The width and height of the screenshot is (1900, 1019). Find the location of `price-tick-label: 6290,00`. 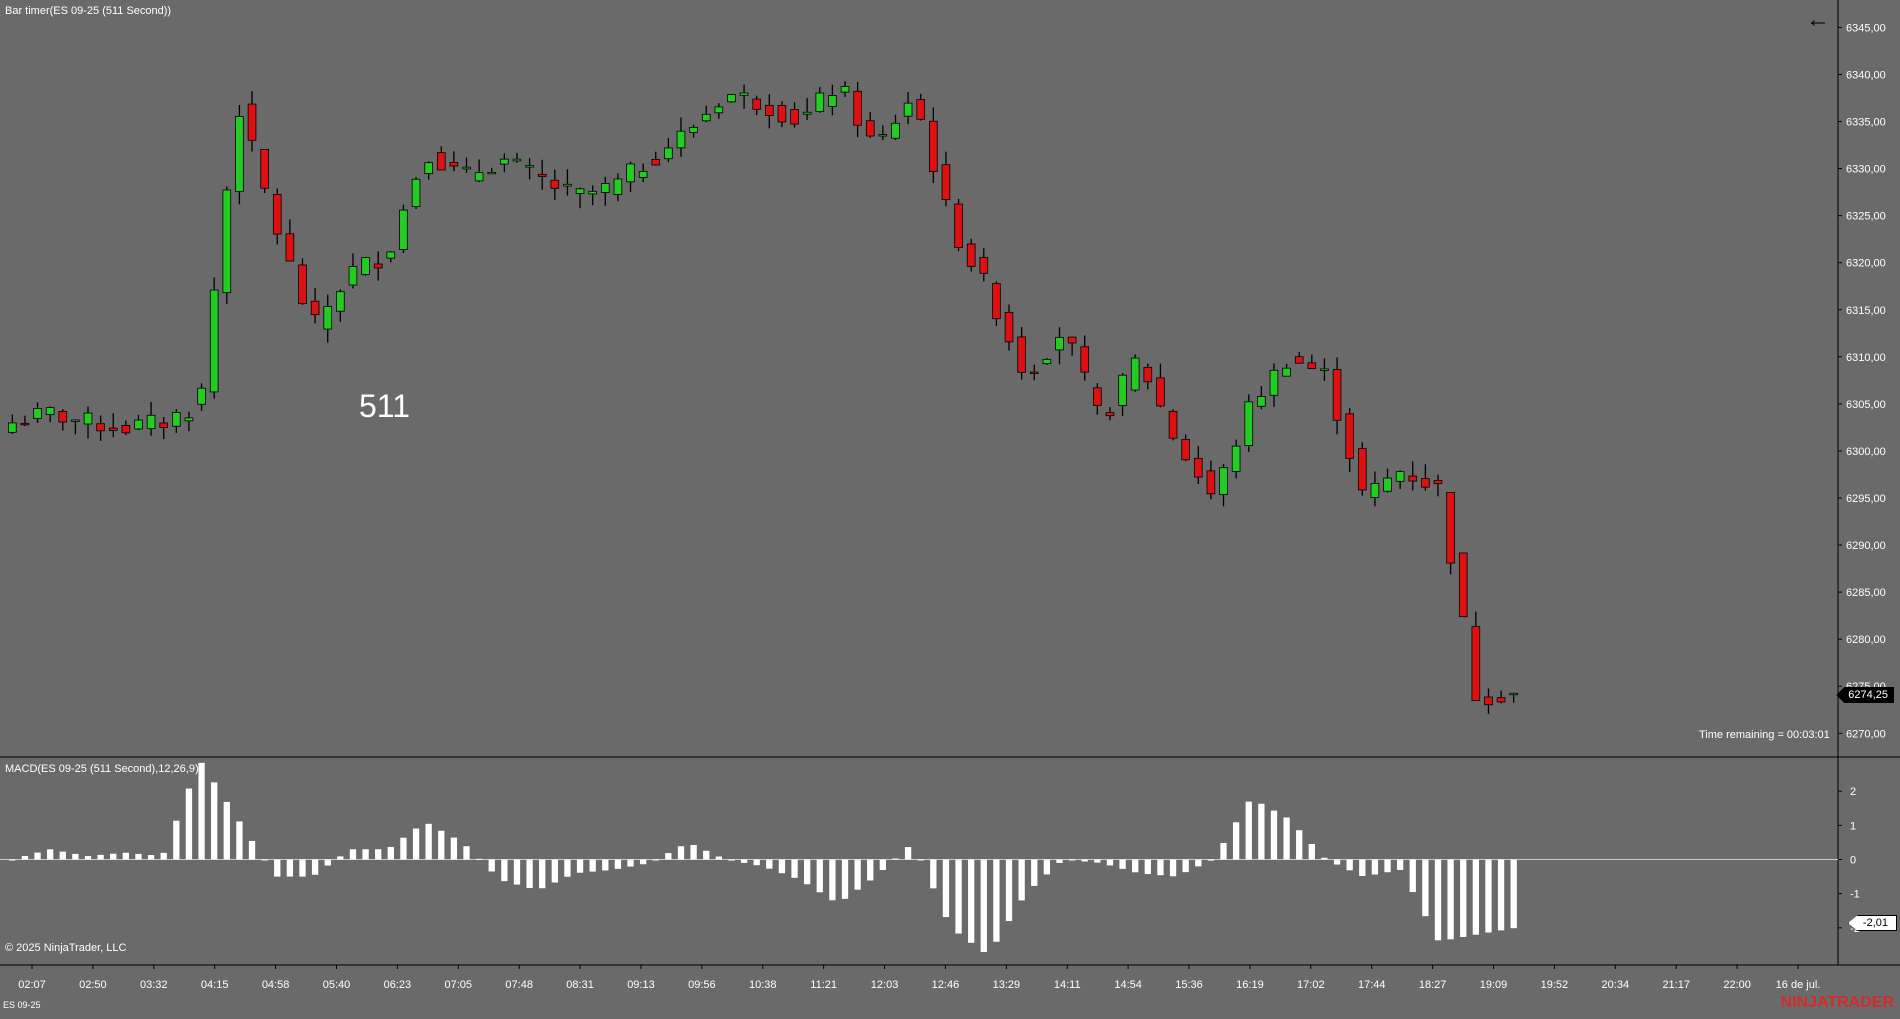

price-tick-label: 6290,00 is located at coordinates (1866, 546).